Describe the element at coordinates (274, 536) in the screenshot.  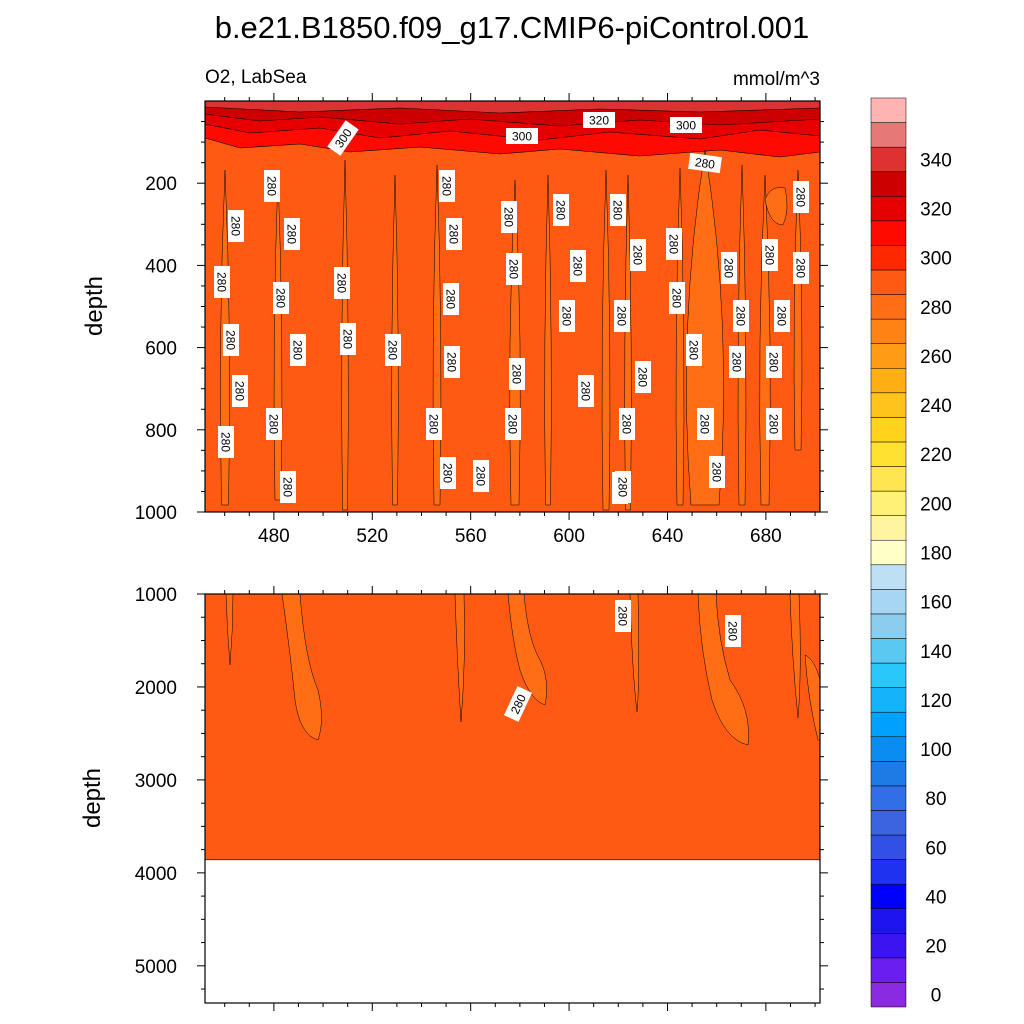
I see `x-tick-label: 480` at that location.